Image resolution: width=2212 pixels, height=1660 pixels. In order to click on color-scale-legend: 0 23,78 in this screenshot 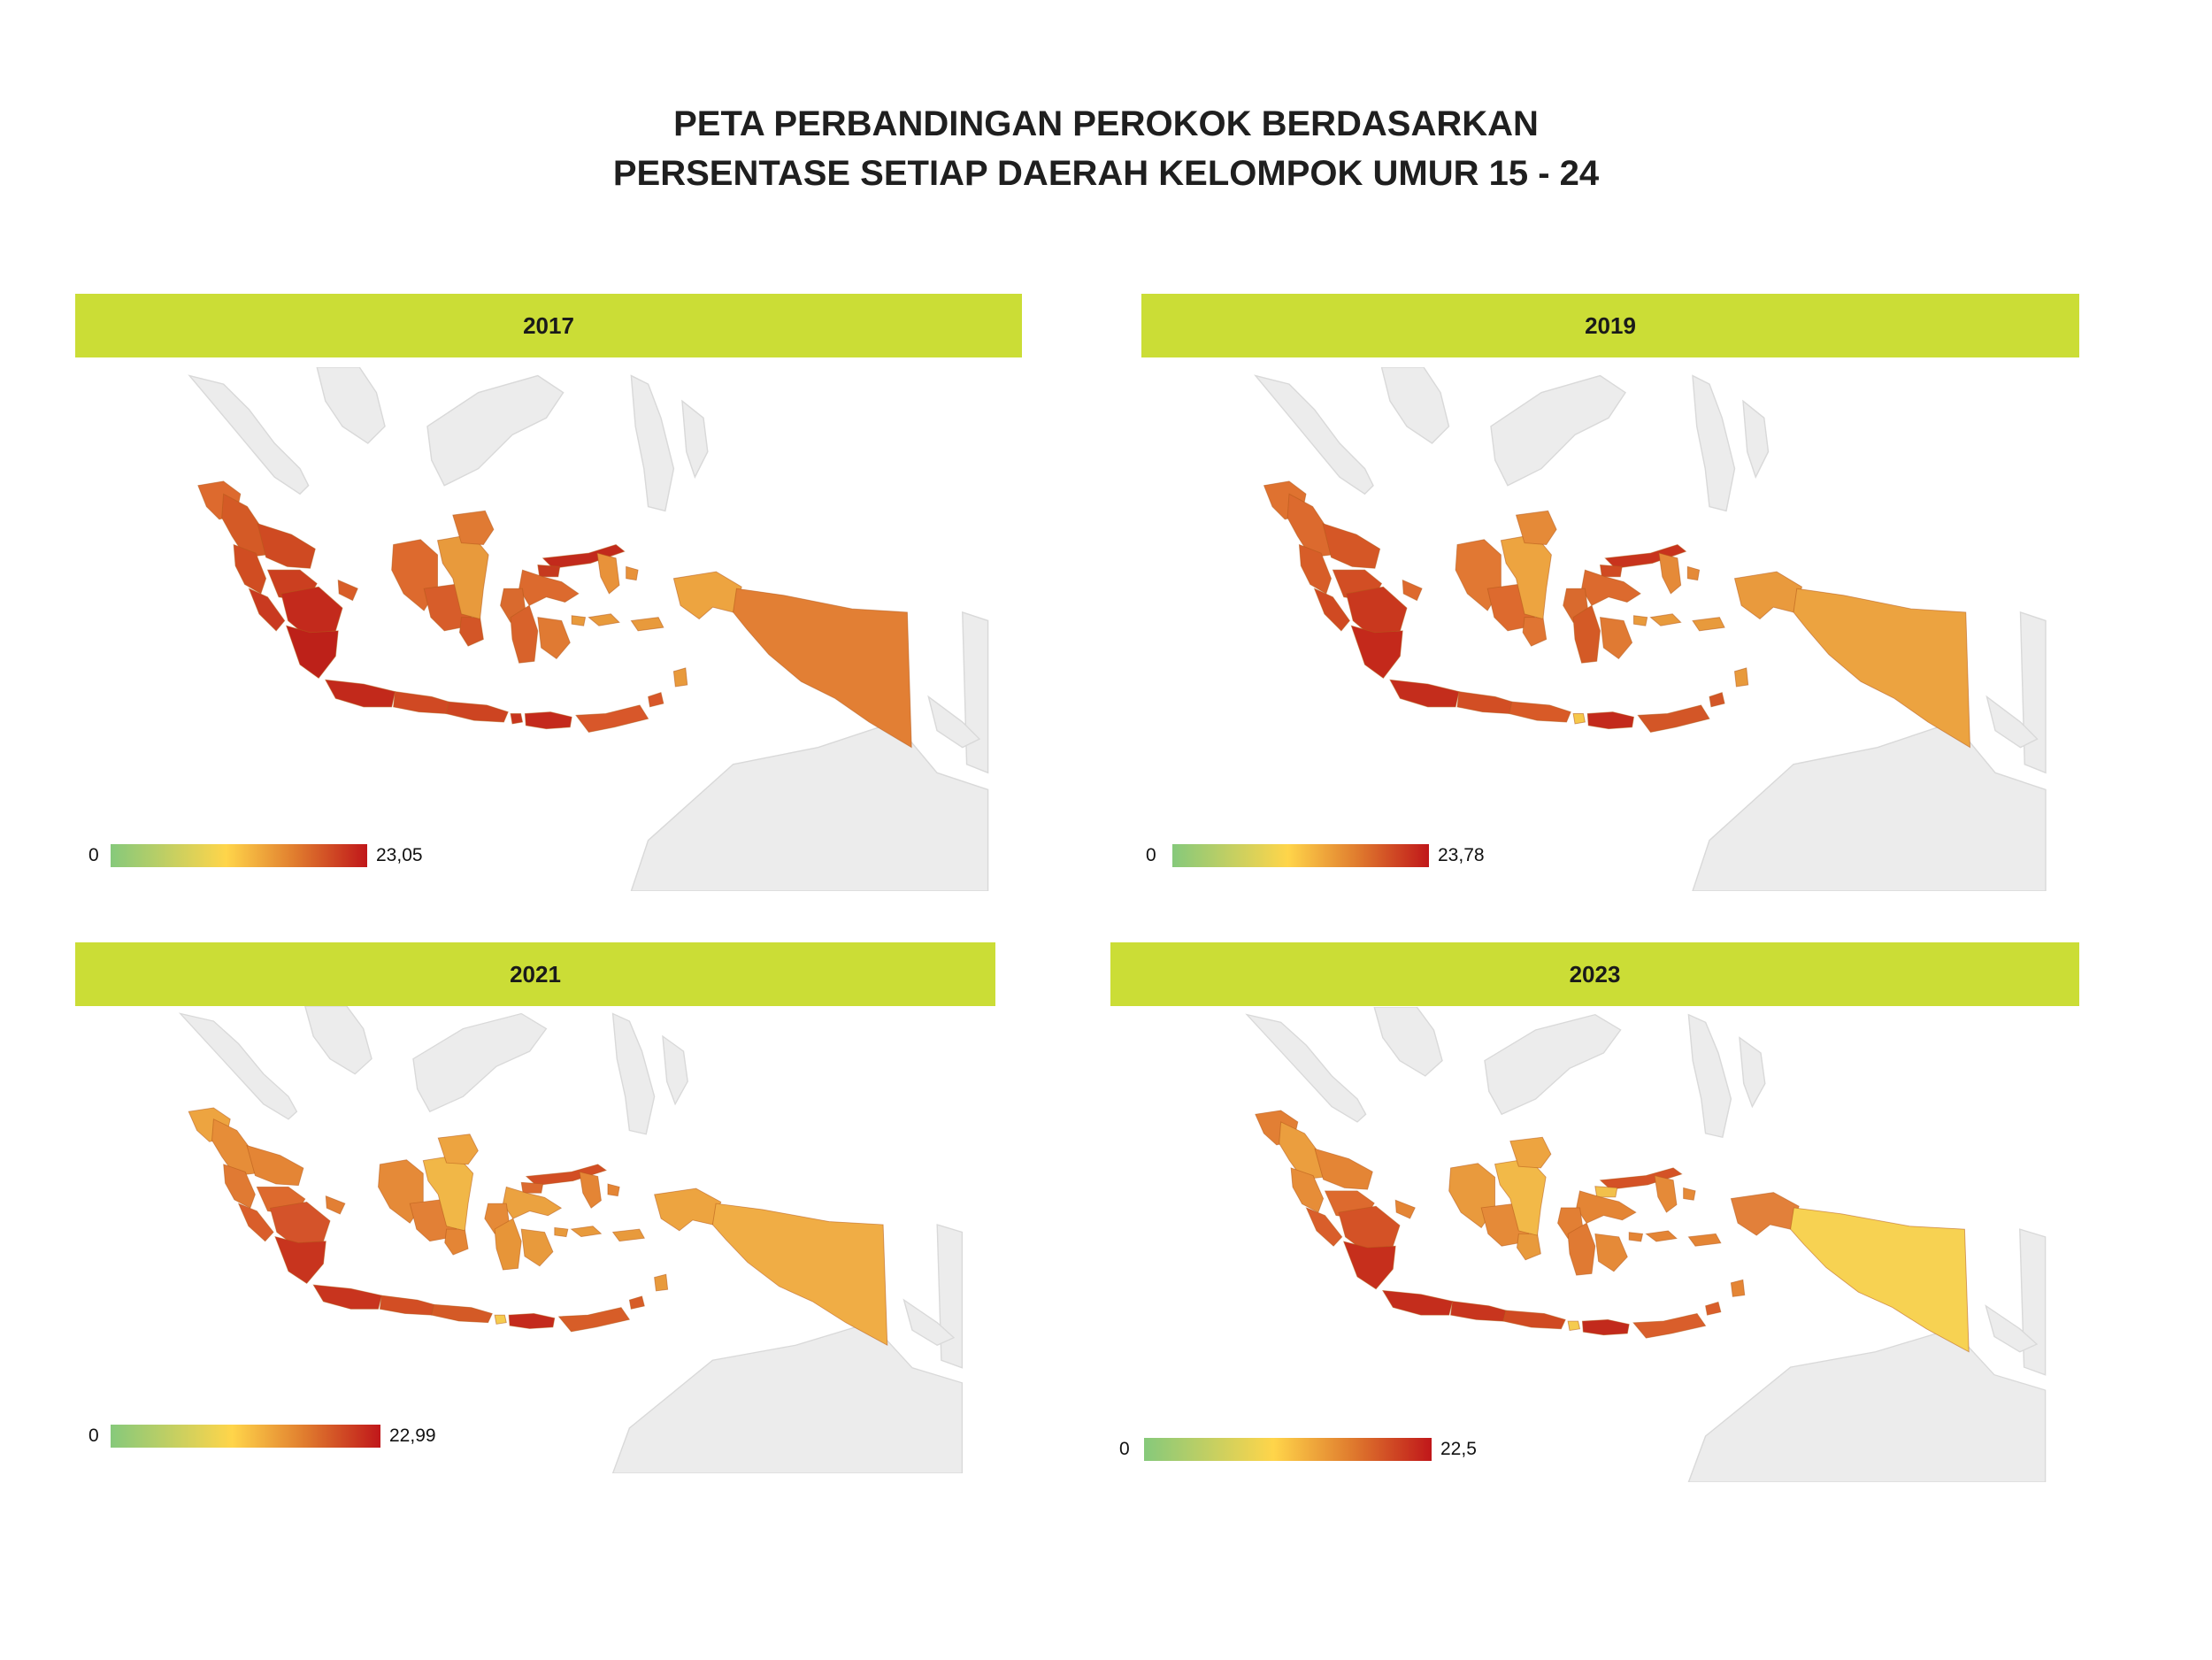, I will do `click(1323, 855)`.